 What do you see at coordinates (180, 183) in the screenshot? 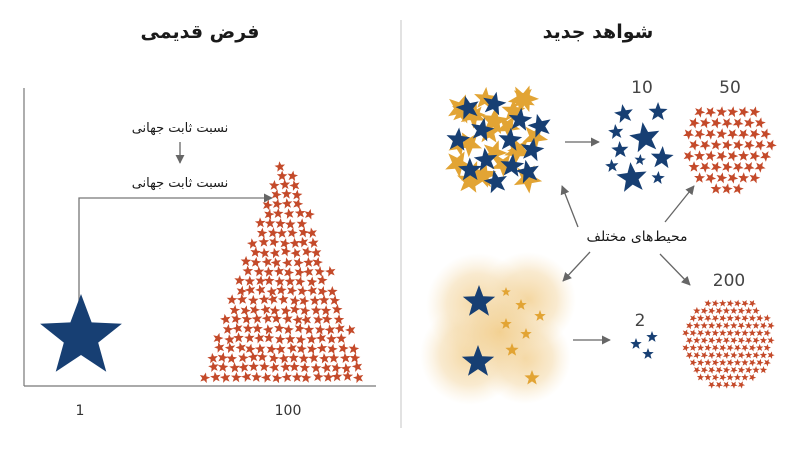
I see `constant-ratio-label-bottom: نسبت ثابت جهانی` at bounding box center [180, 183].